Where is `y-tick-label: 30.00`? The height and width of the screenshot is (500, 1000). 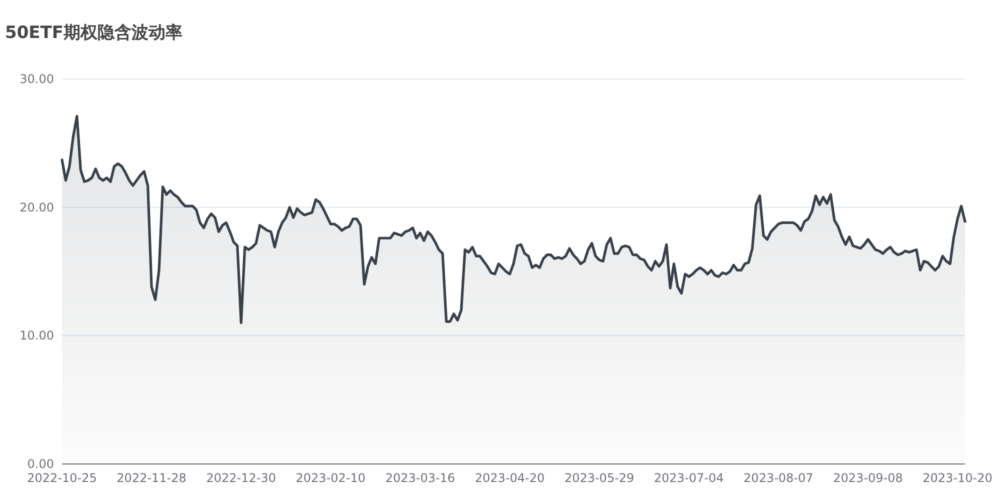 y-tick-label: 30.00 is located at coordinates (37, 79).